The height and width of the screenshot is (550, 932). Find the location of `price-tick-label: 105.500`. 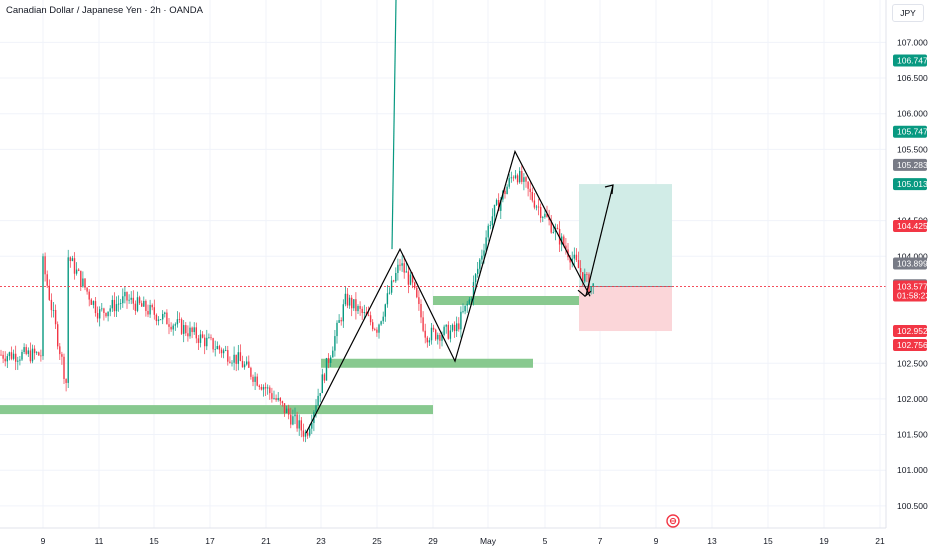

price-tick-label: 105.500 is located at coordinates (912, 149).